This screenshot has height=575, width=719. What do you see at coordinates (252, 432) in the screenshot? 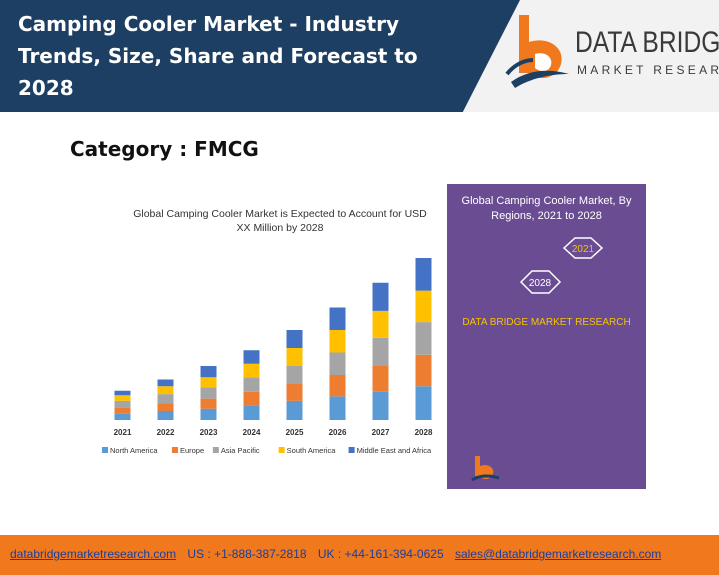
I see `x-tick-label: 2024` at bounding box center [252, 432].